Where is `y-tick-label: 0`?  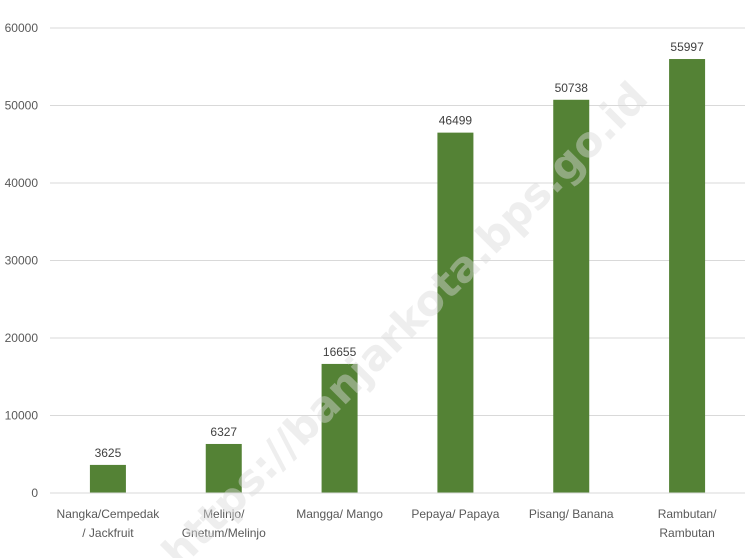
y-tick-label: 0 is located at coordinates (34, 493).